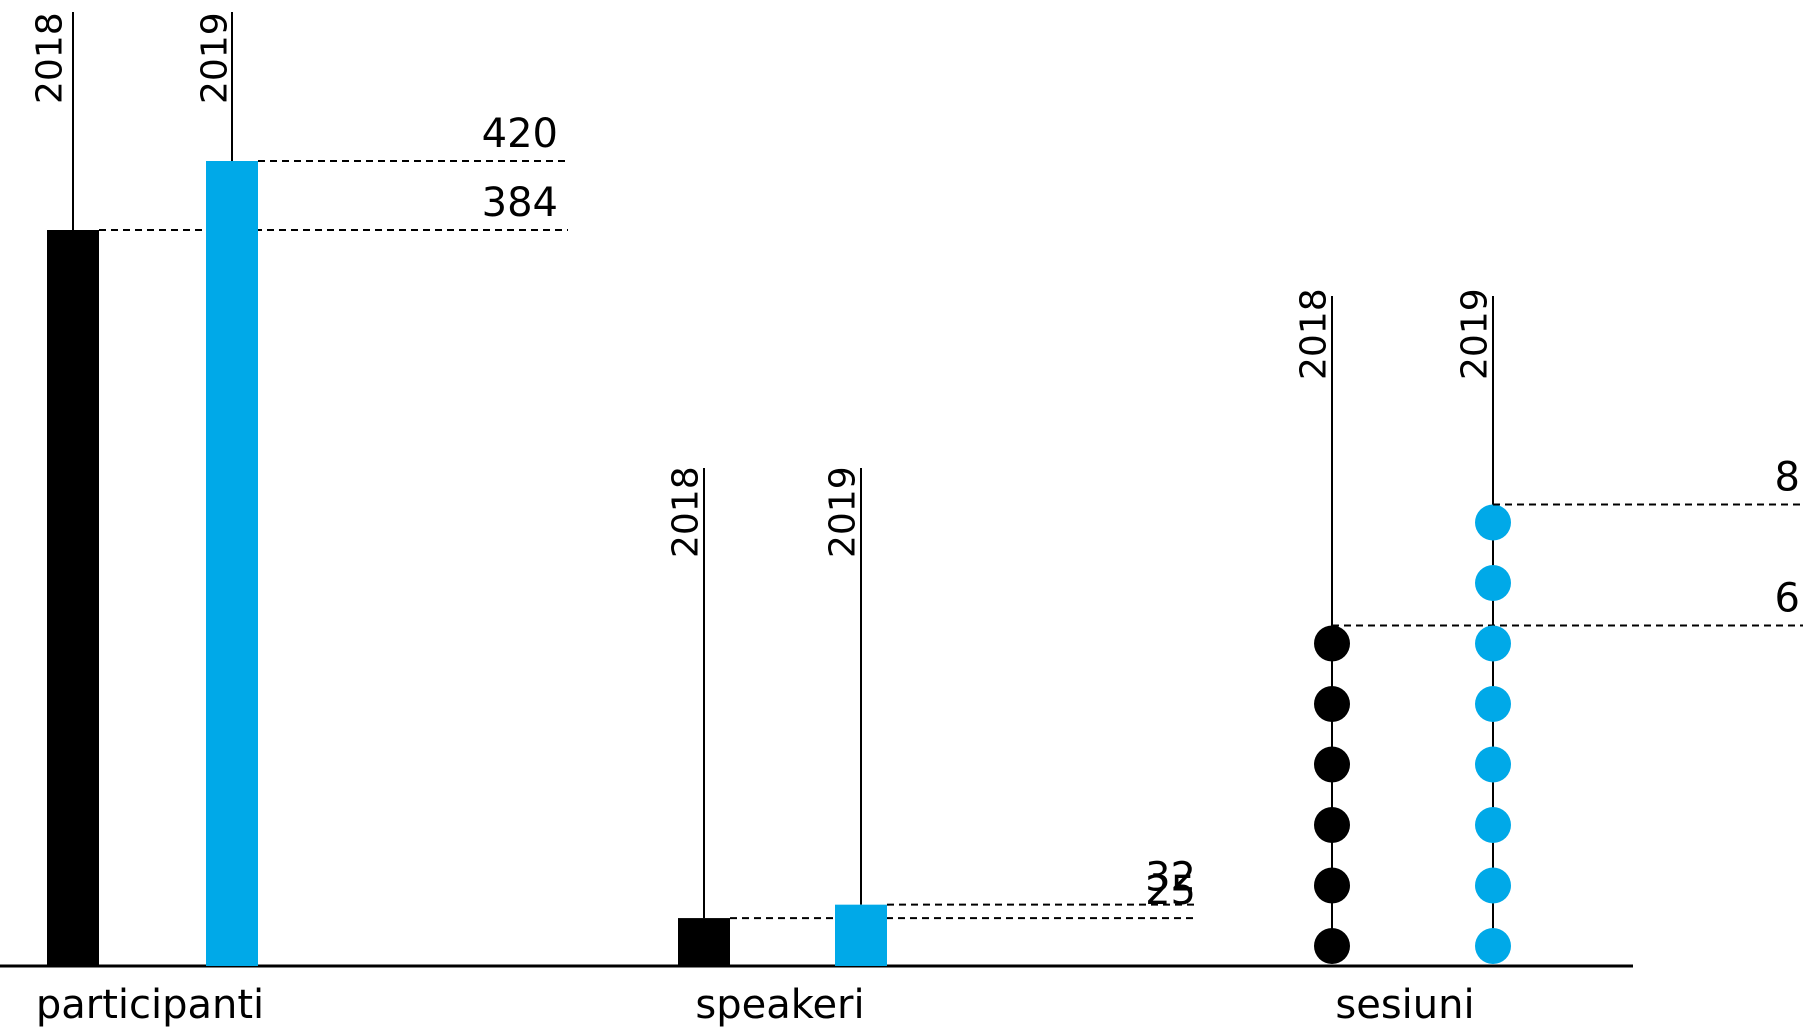 The height and width of the screenshot is (1028, 1803). What do you see at coordinates (73, 598) in the screenshot?
I see `bar-2018-participanti` at bounding box center [73, 598].